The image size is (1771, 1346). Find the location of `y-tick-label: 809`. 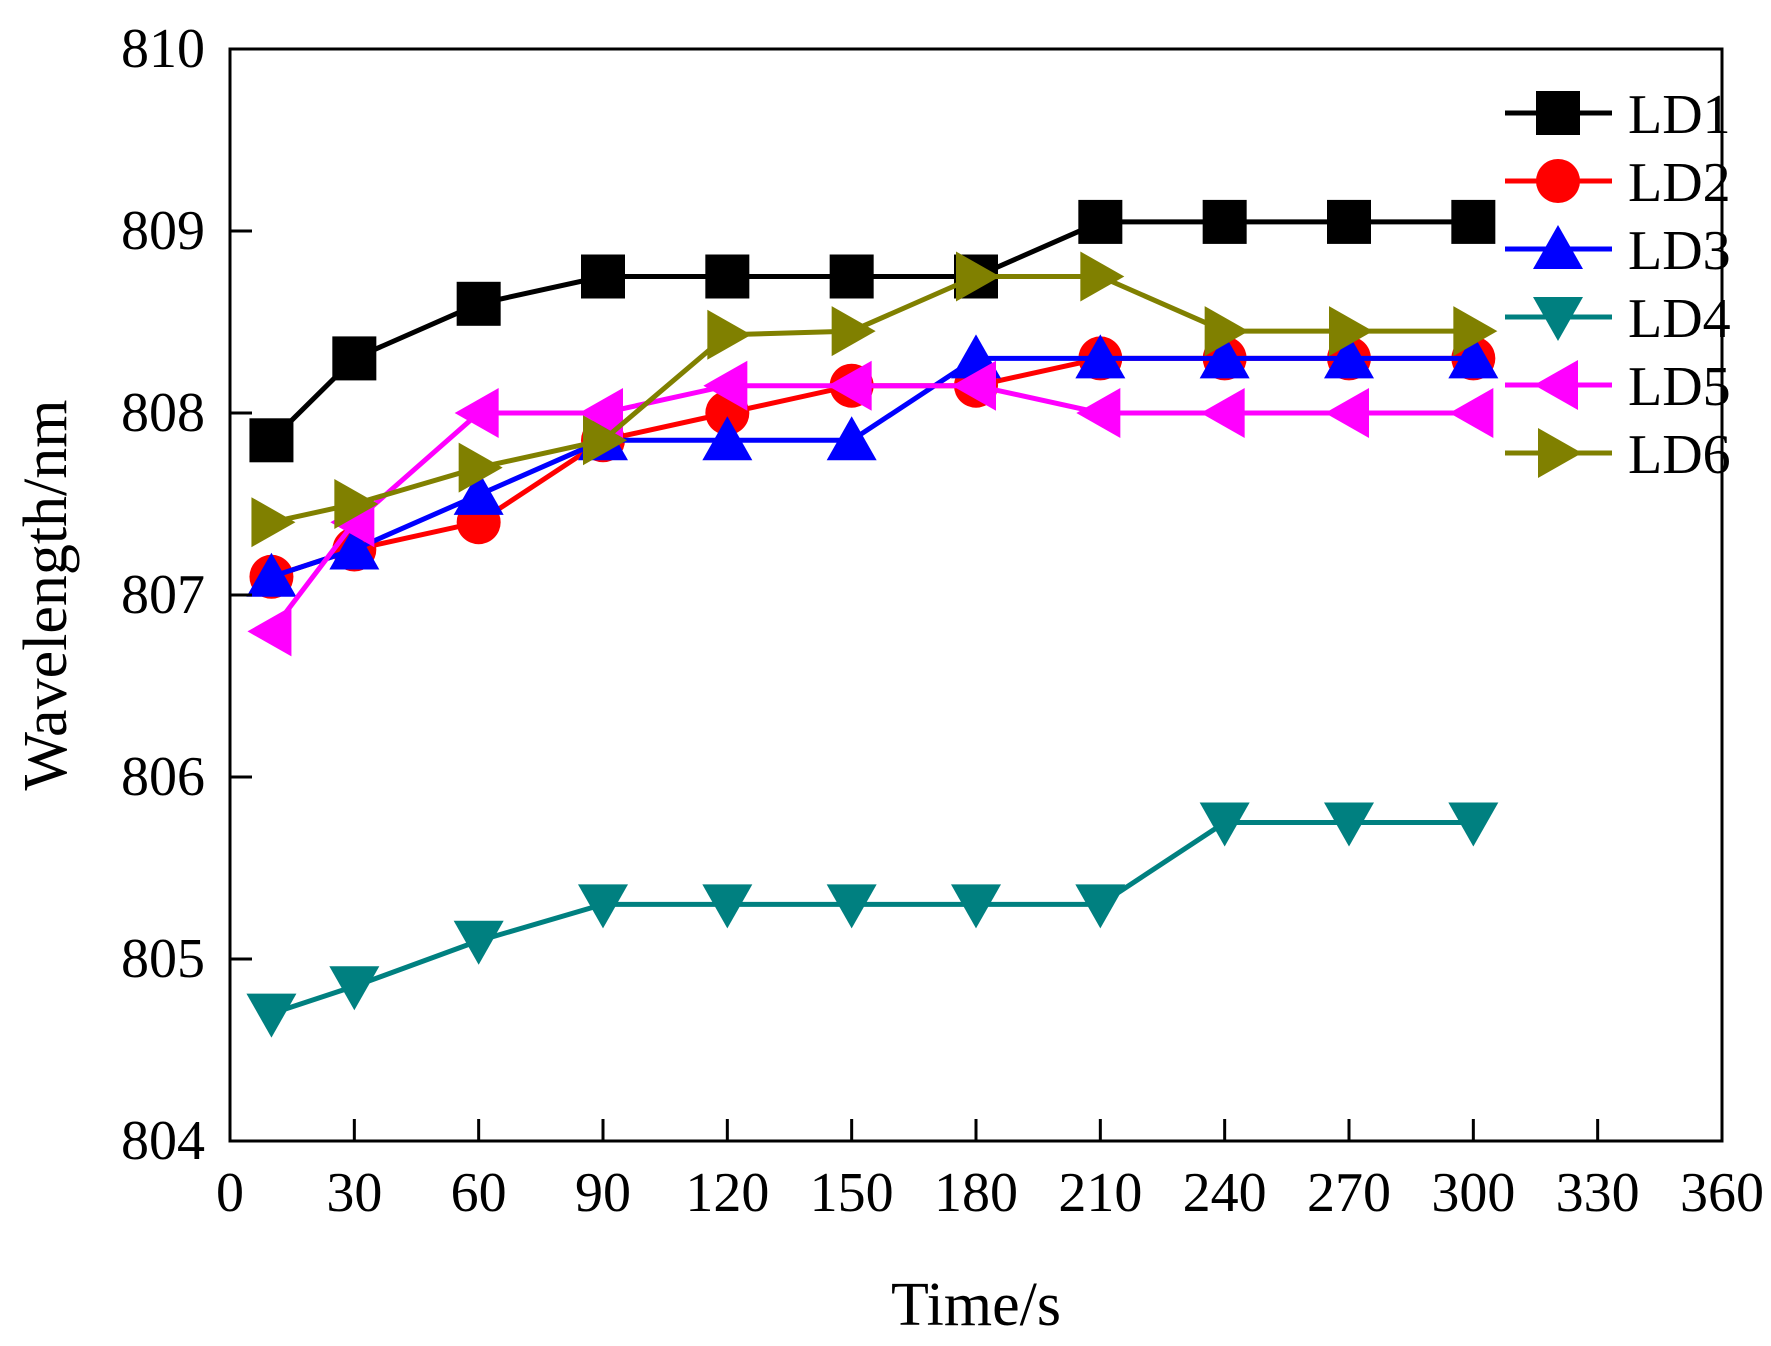

y-tick-label: 809 is located at coordinates (163, 231).